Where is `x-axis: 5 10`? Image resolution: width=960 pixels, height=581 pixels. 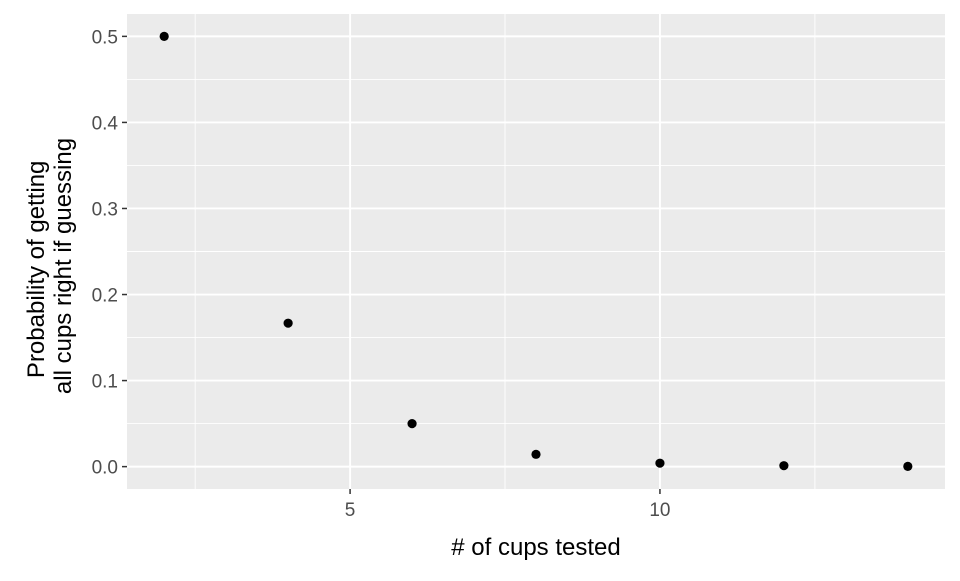 x-axis: 5 10 is located at coordinates (508, 505).